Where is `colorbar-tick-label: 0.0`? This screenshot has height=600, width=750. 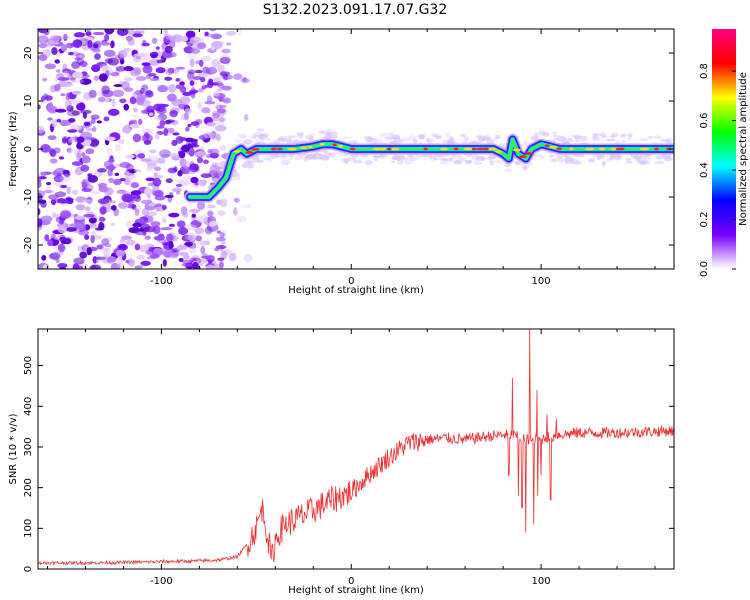
colorbar-tick-label: 0.0 is located at coordinates (704, 269).